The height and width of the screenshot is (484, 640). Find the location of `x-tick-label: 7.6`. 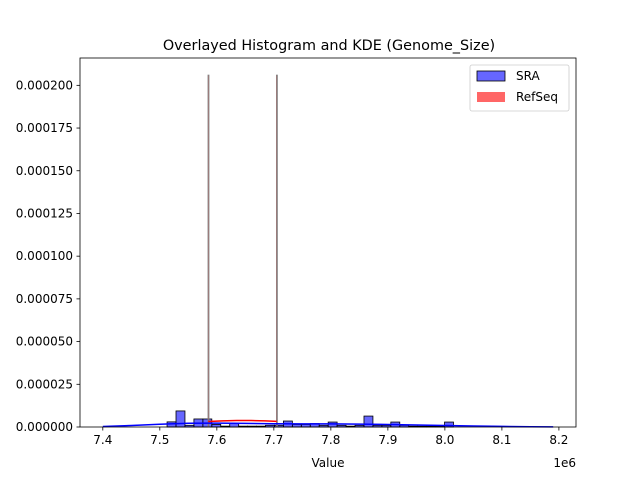

x-tick-label: 7.6 is located at coordinates (216, 440).